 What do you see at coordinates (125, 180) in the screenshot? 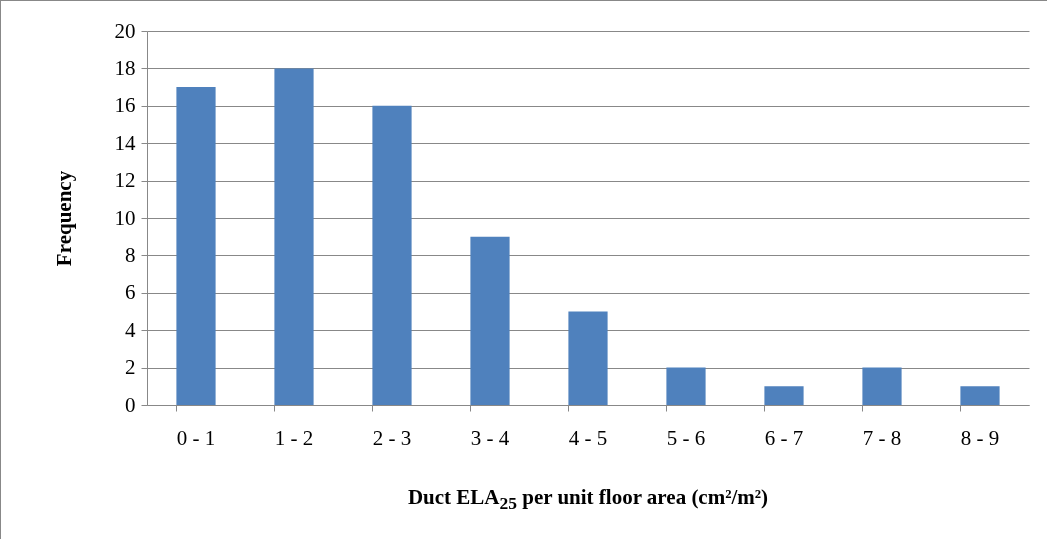
I see `y-tick-label: 12` at bounding box center [125, 180].